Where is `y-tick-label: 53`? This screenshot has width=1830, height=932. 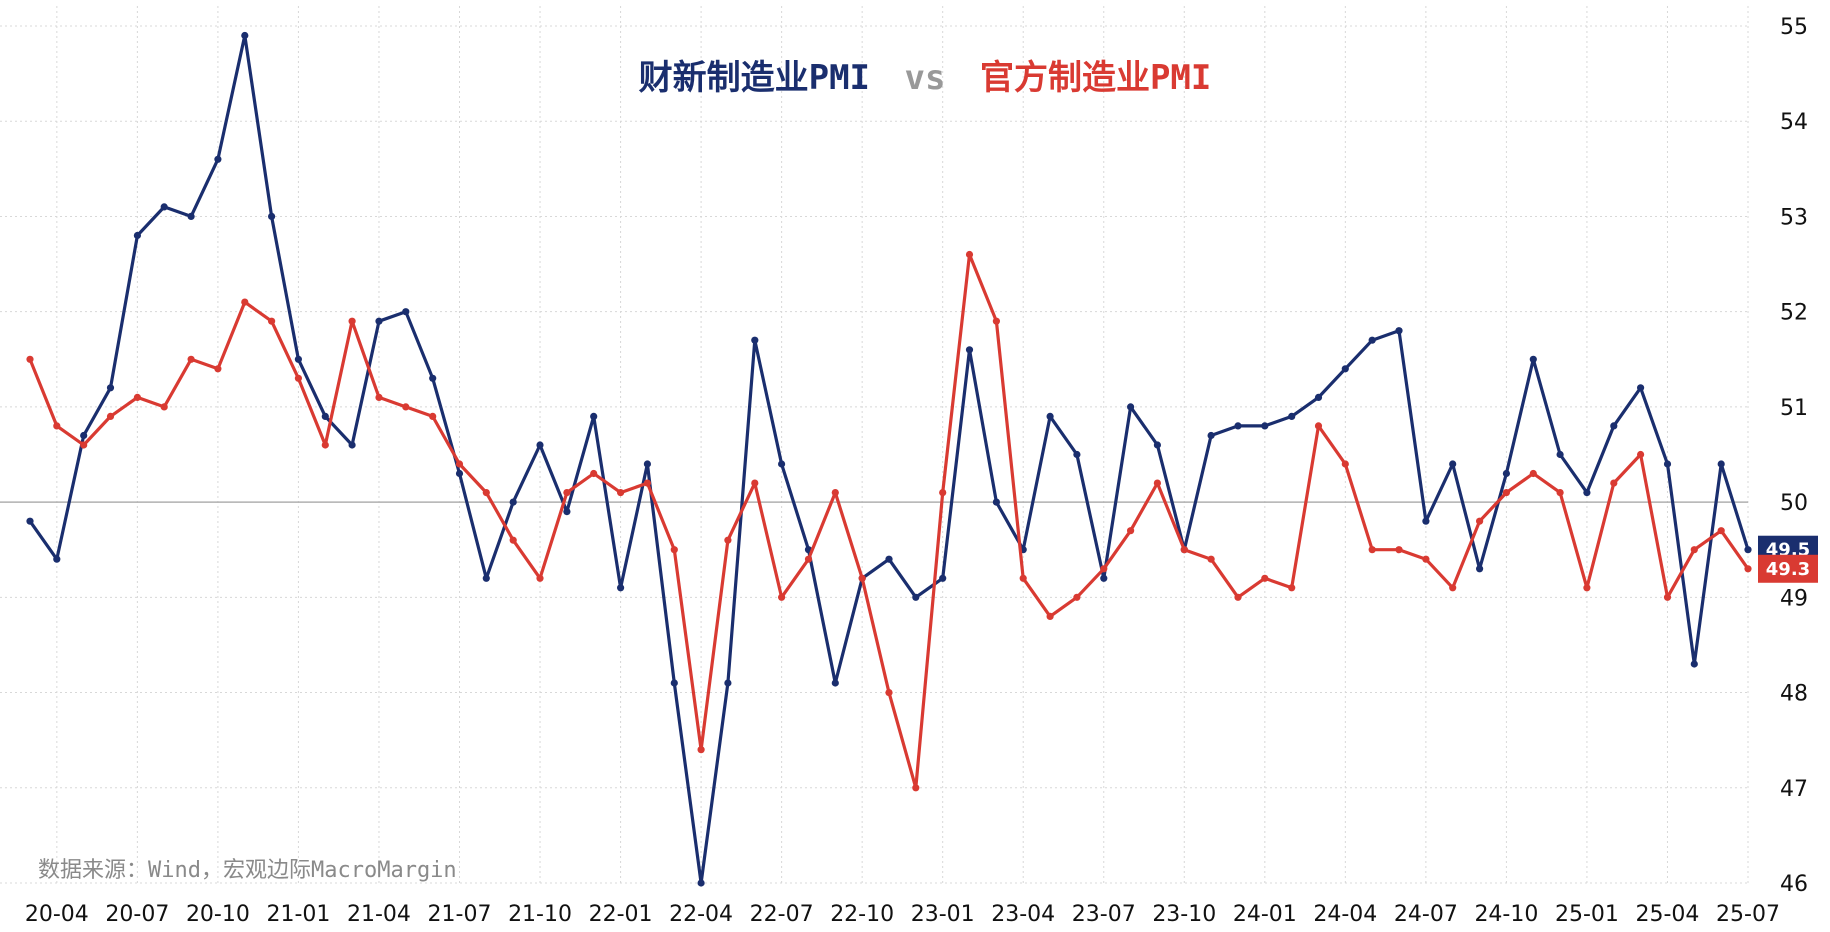 y-tick-label: 53 is located at coordinates (1794, 217).